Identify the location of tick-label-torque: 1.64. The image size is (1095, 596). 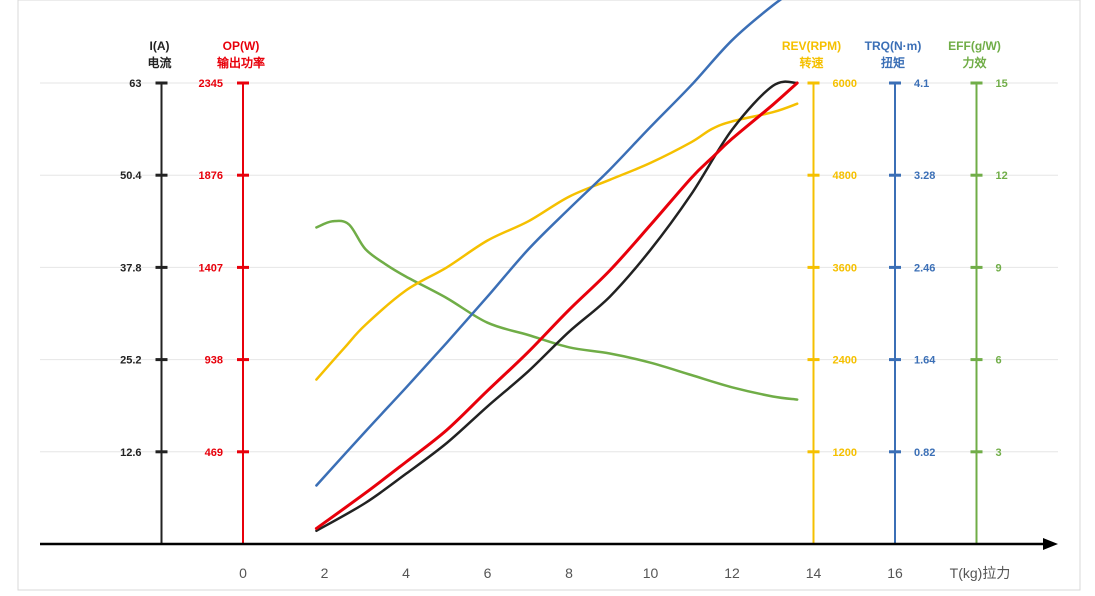
(925, 361).